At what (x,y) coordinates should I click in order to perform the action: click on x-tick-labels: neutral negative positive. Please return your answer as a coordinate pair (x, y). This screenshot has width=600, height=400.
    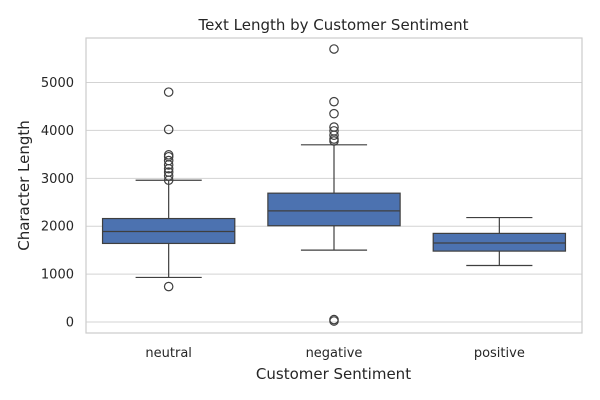
    Looking at the image, I should click on (334, 353).